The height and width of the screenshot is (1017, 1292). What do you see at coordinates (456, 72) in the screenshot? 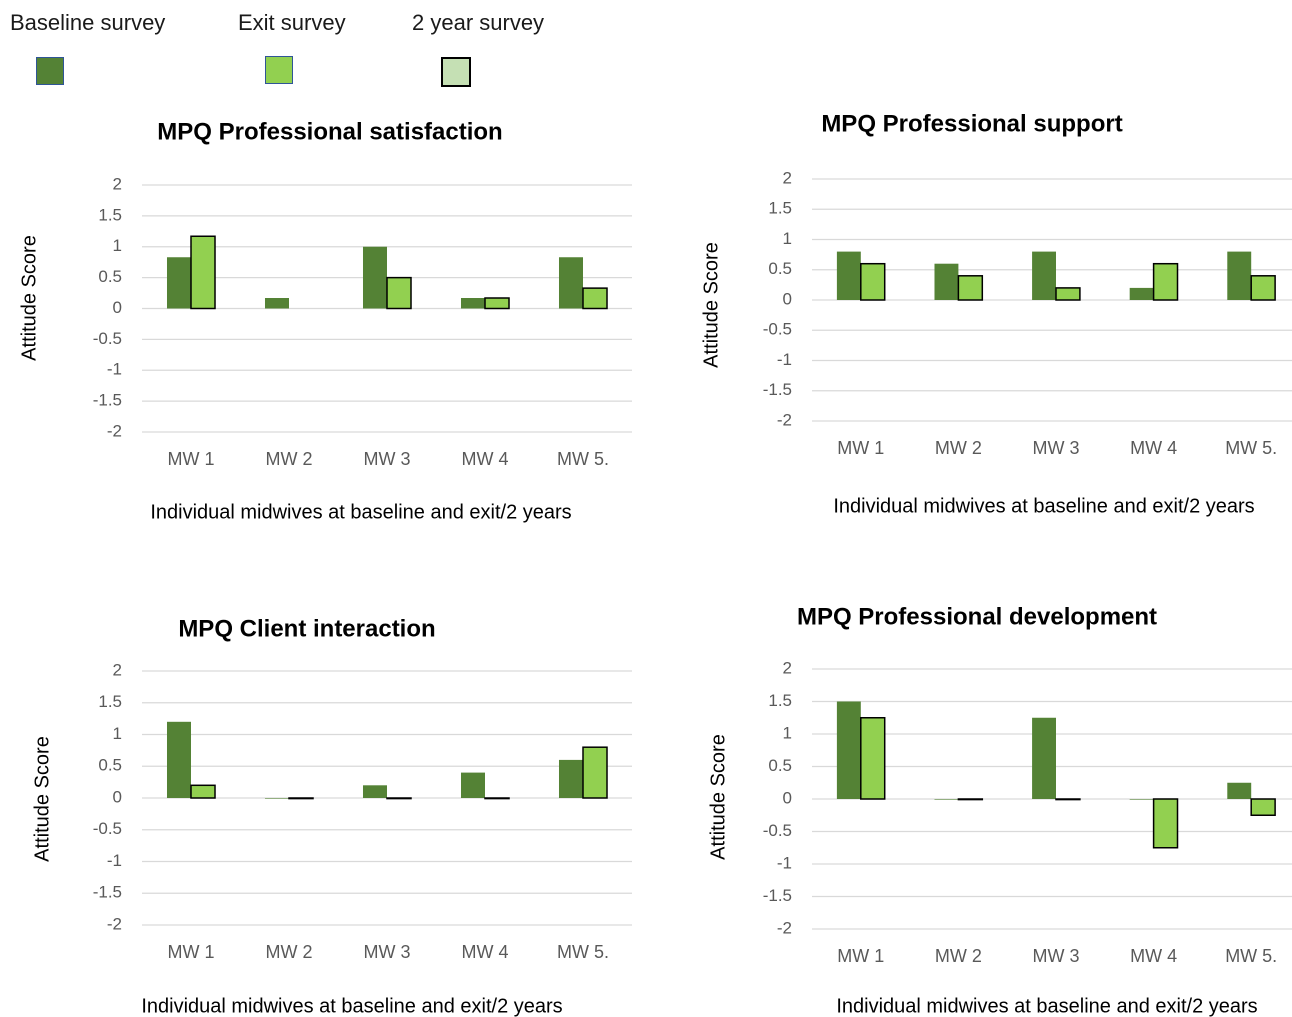
I see `legend-swatch-2-year` at bounding box center [456, 72].